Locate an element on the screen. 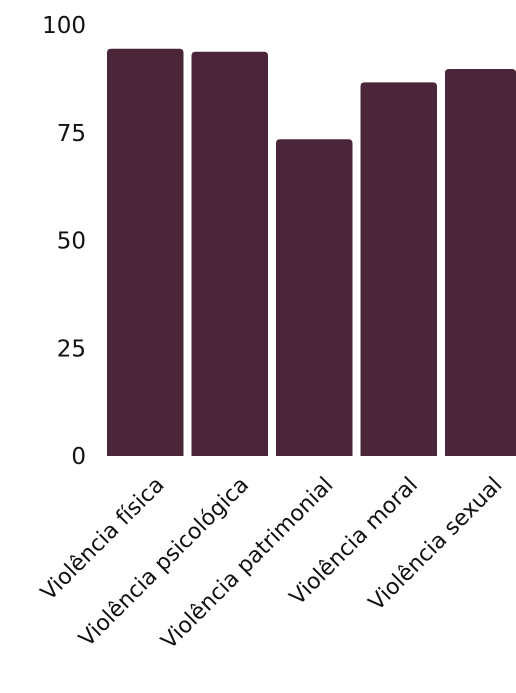 The width and height of the screenshot is (516, 693). x-tick-label: Violência patrimonial is located at coordinates (248, 564).